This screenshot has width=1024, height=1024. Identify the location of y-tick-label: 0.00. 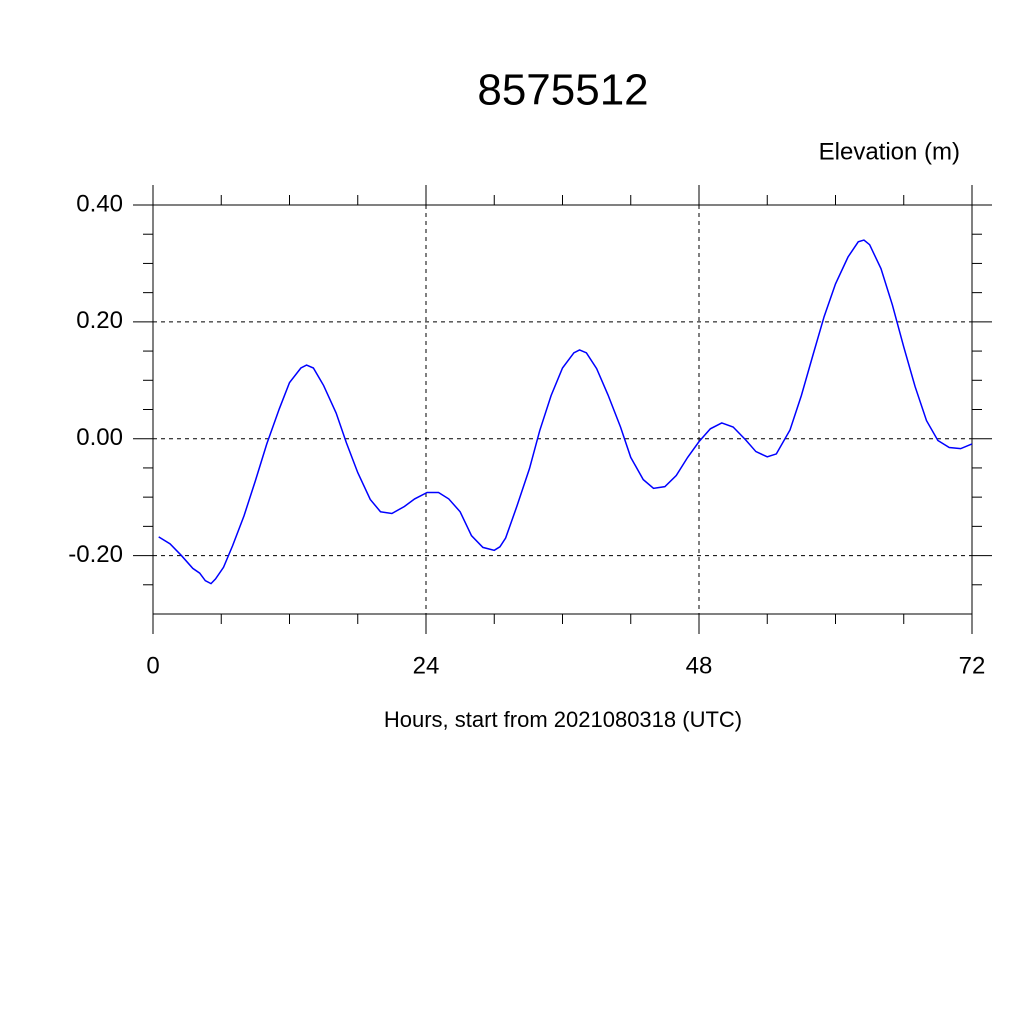
(99, 437).